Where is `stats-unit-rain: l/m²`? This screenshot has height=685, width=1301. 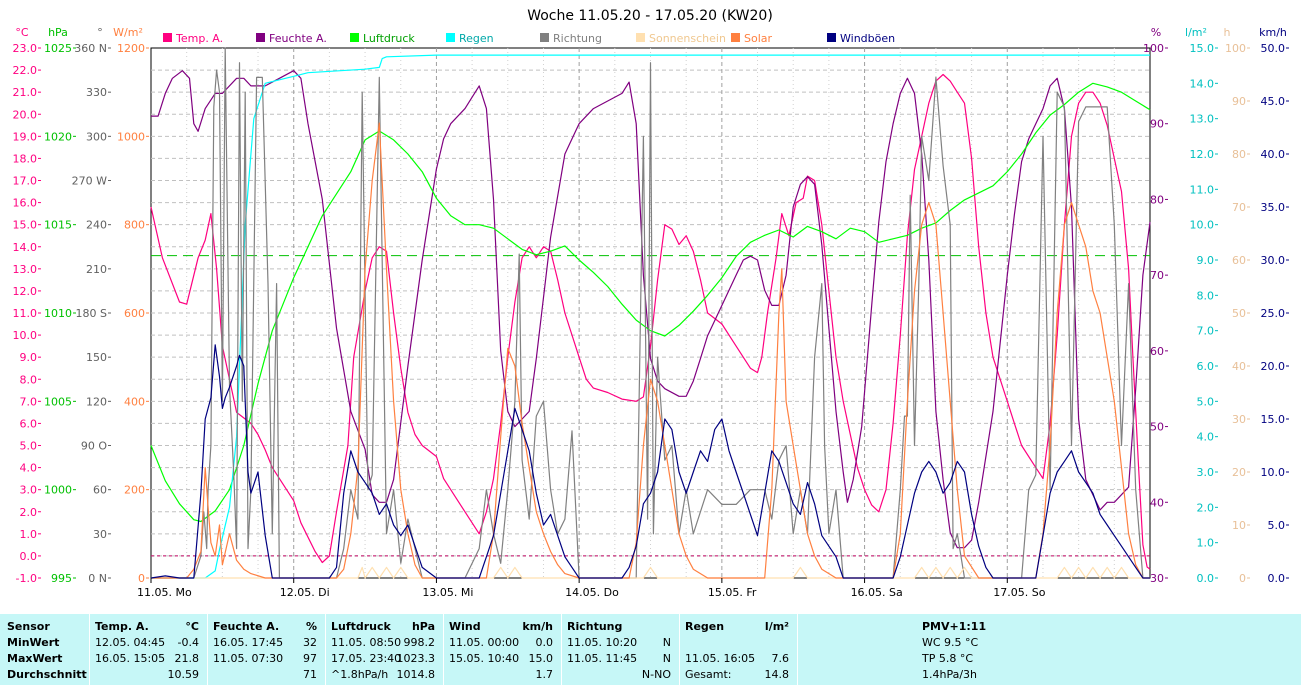
stats-unit-rain: l/m² is located at coordinates (776, 626).